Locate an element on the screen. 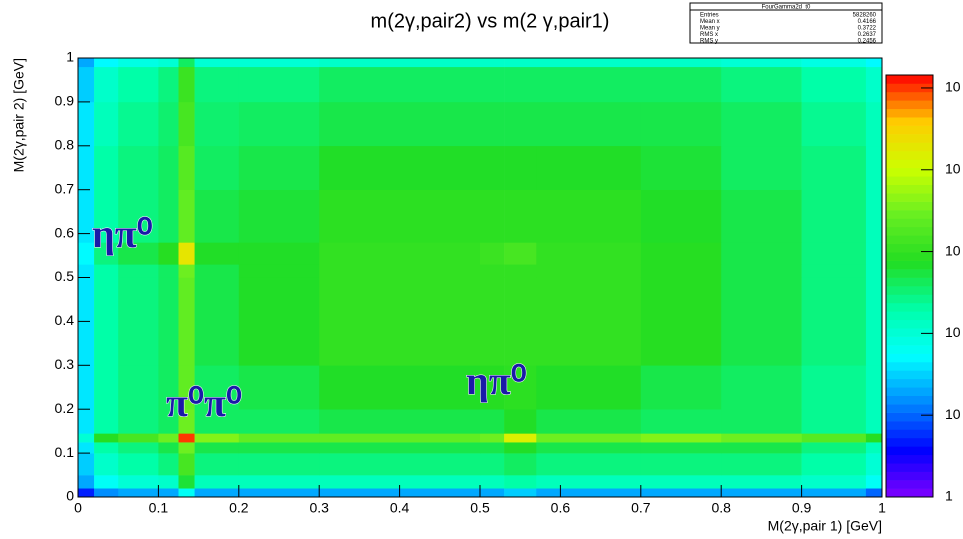 Image resolution: width=963 pixels, height=539 pixels. colorbar-tick-label: 1 is located at coordinates (949, 496).